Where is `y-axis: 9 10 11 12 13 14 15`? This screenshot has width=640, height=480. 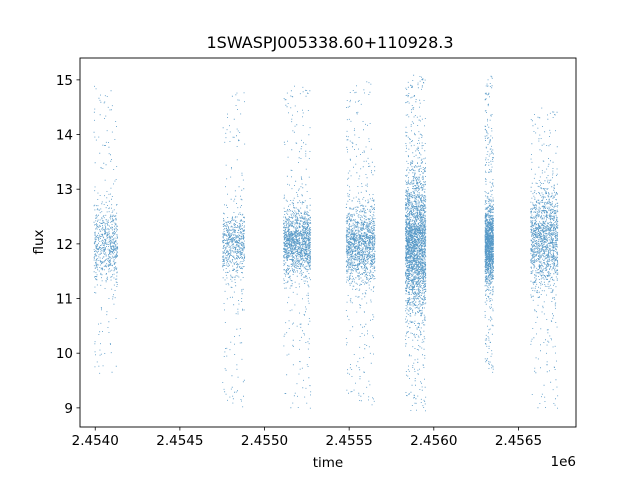
y-axis: 9 10 11 12 13 14 15 is located at coordinates (68, 245).